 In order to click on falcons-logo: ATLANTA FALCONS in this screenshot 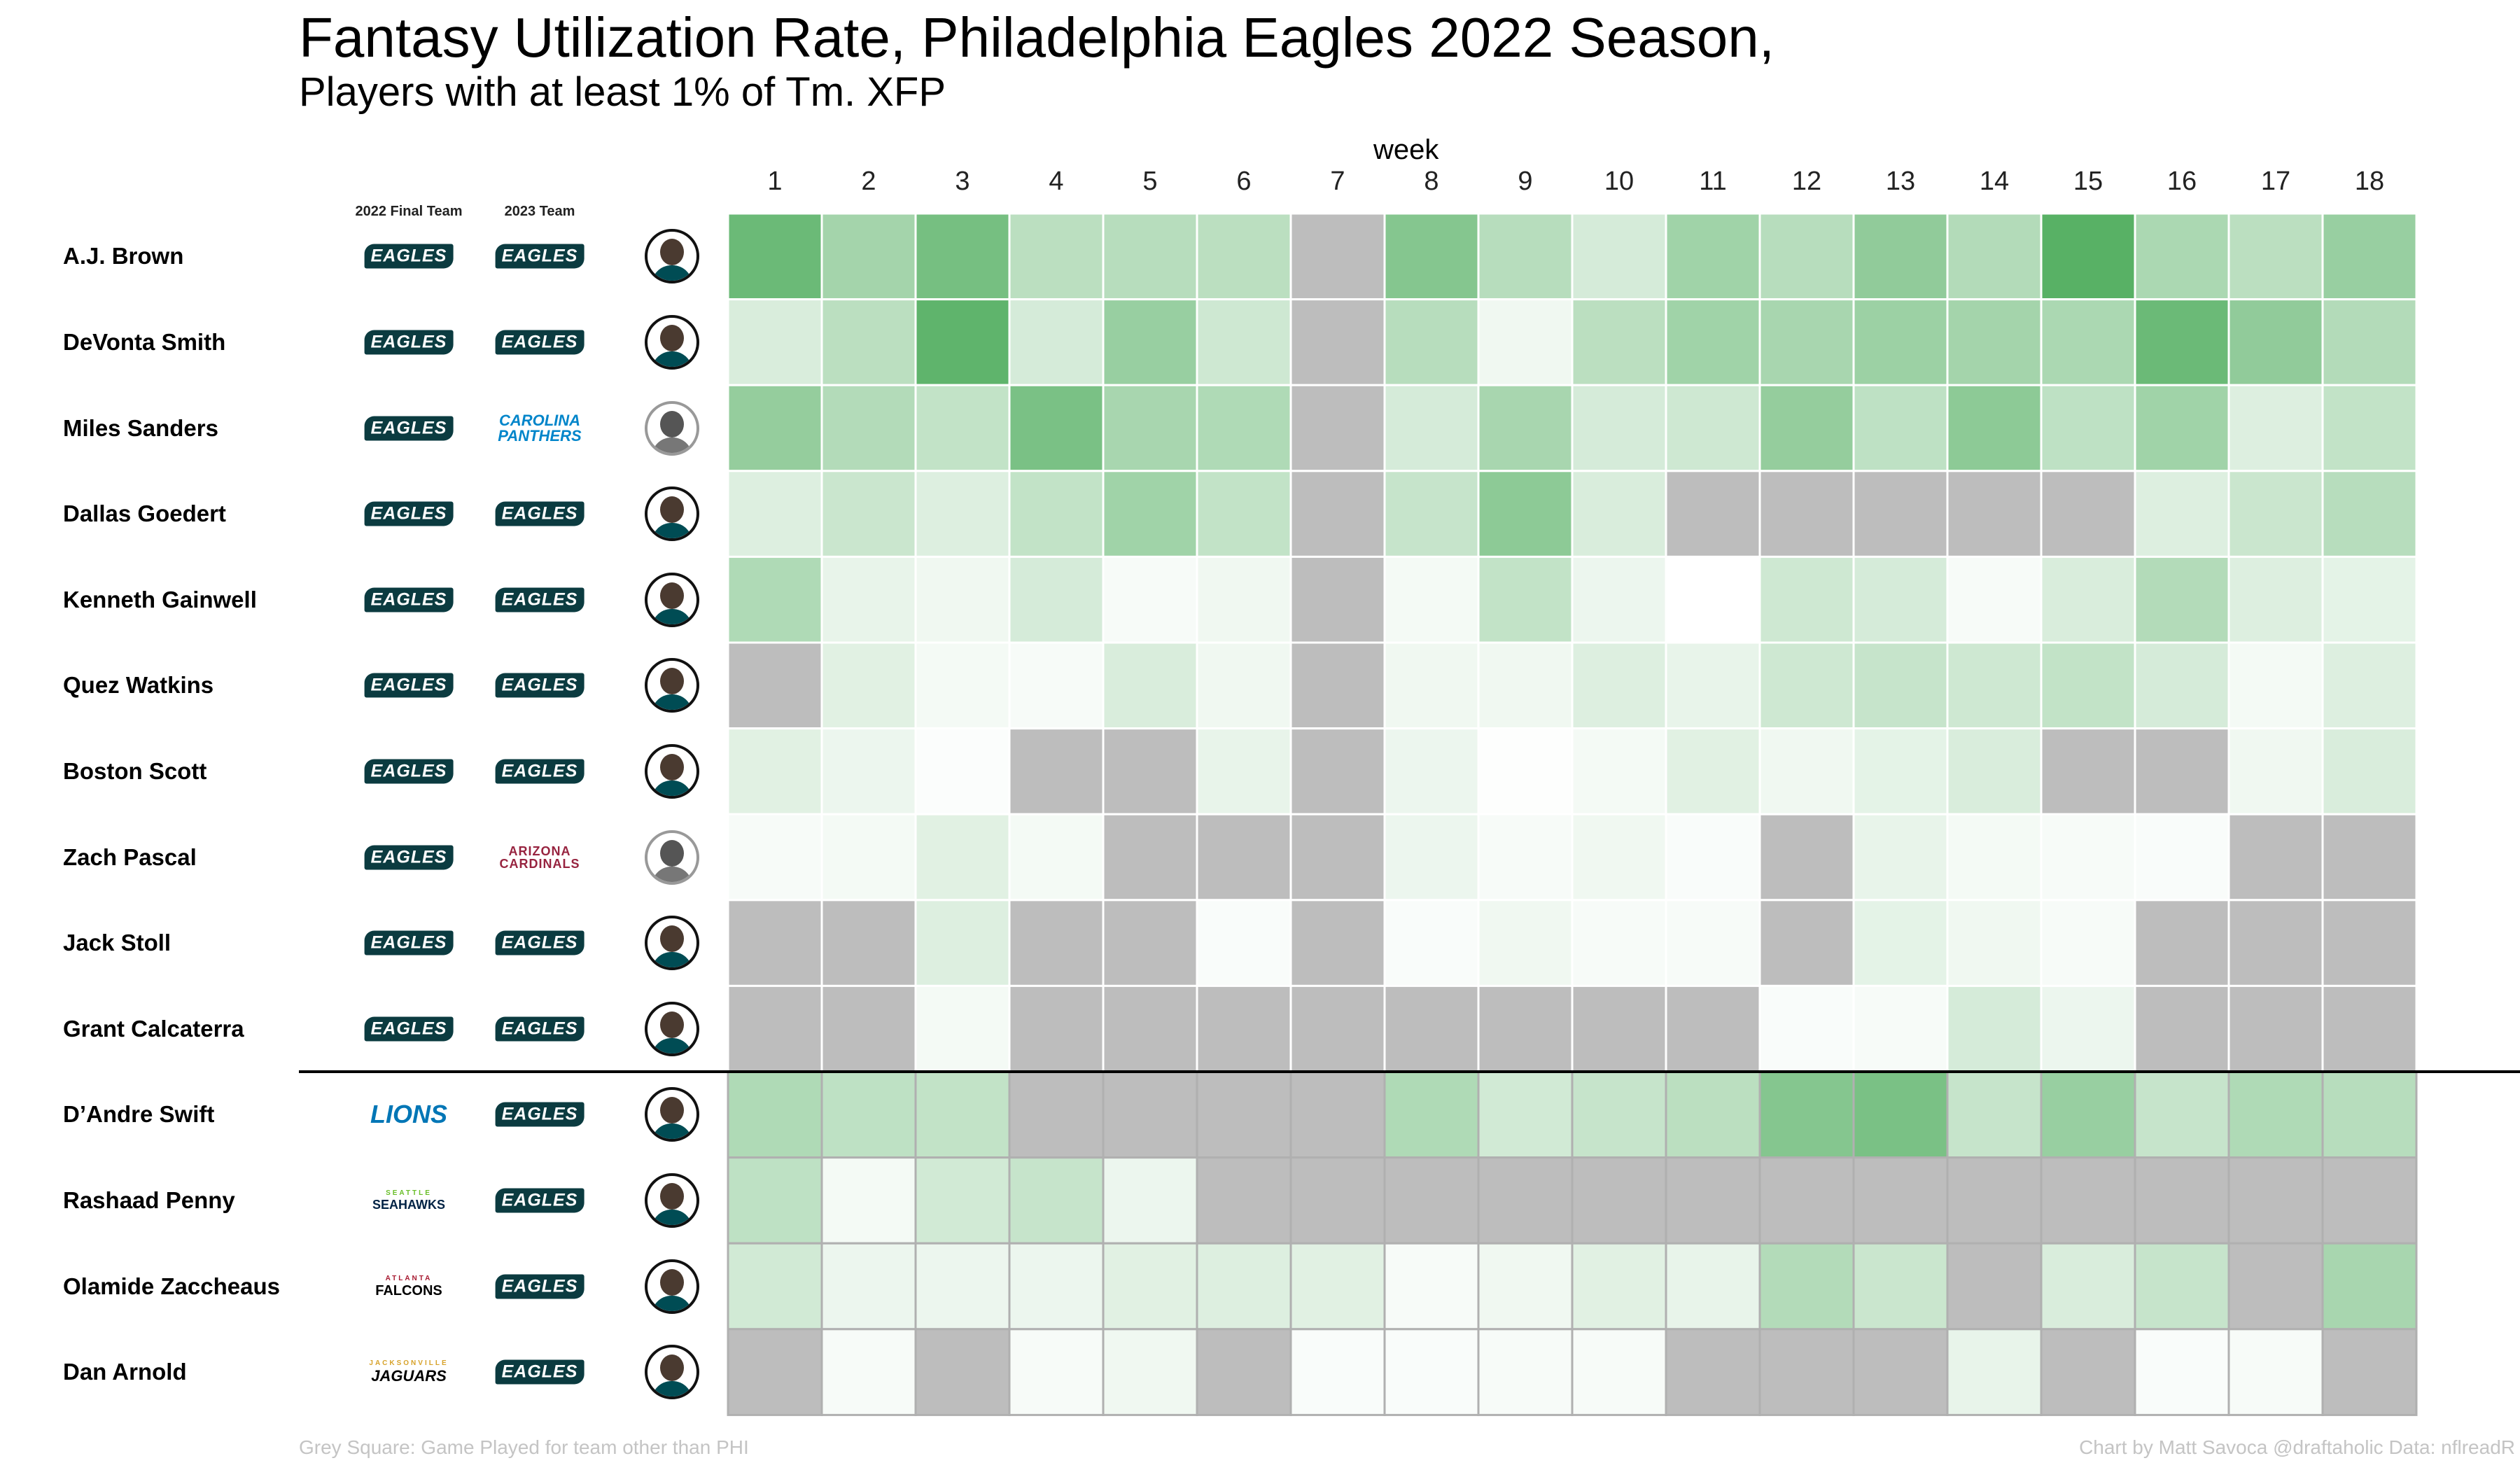, I will do `click(408, 1286)`.